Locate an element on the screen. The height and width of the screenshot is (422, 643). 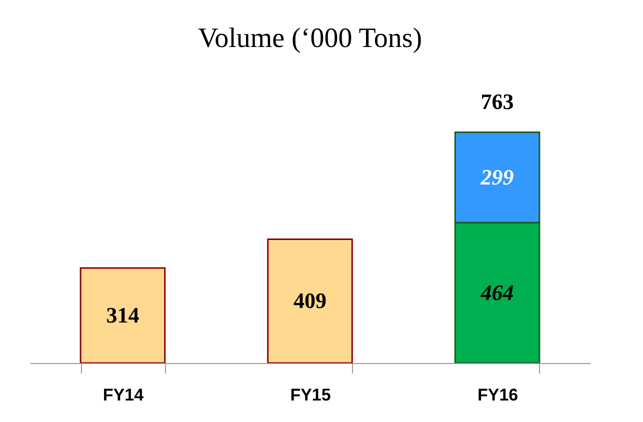
data-label: 409 is located at coordinates (310, 301).